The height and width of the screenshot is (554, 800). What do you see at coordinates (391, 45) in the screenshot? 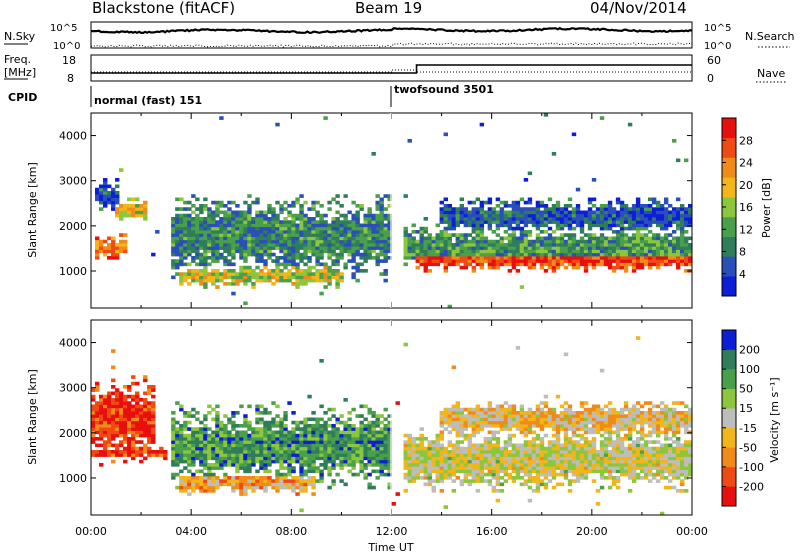
I see `nsearch-trace` at bounding box center [391, 45].